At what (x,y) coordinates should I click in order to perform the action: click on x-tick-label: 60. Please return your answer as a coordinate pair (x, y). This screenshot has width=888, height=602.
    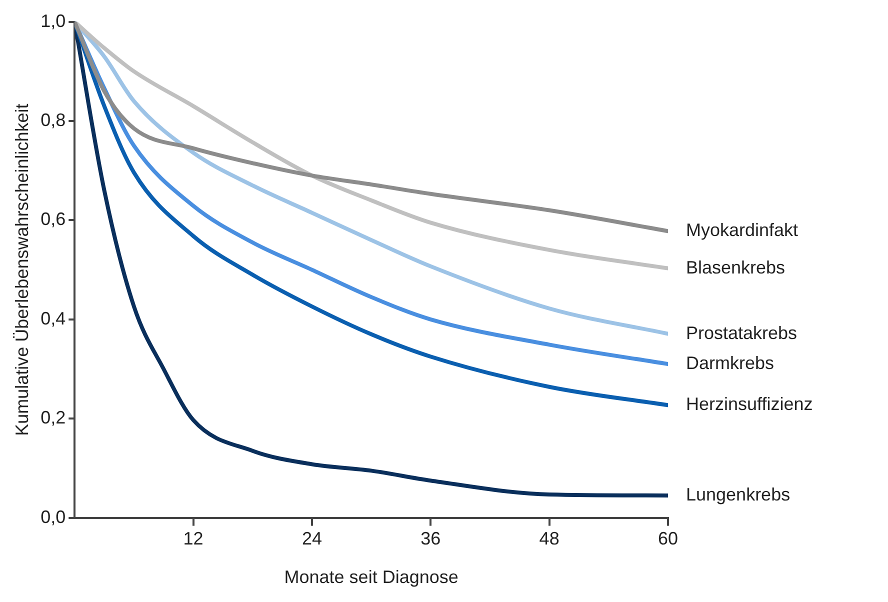
    Looking at the image, I should click on (668, 538).